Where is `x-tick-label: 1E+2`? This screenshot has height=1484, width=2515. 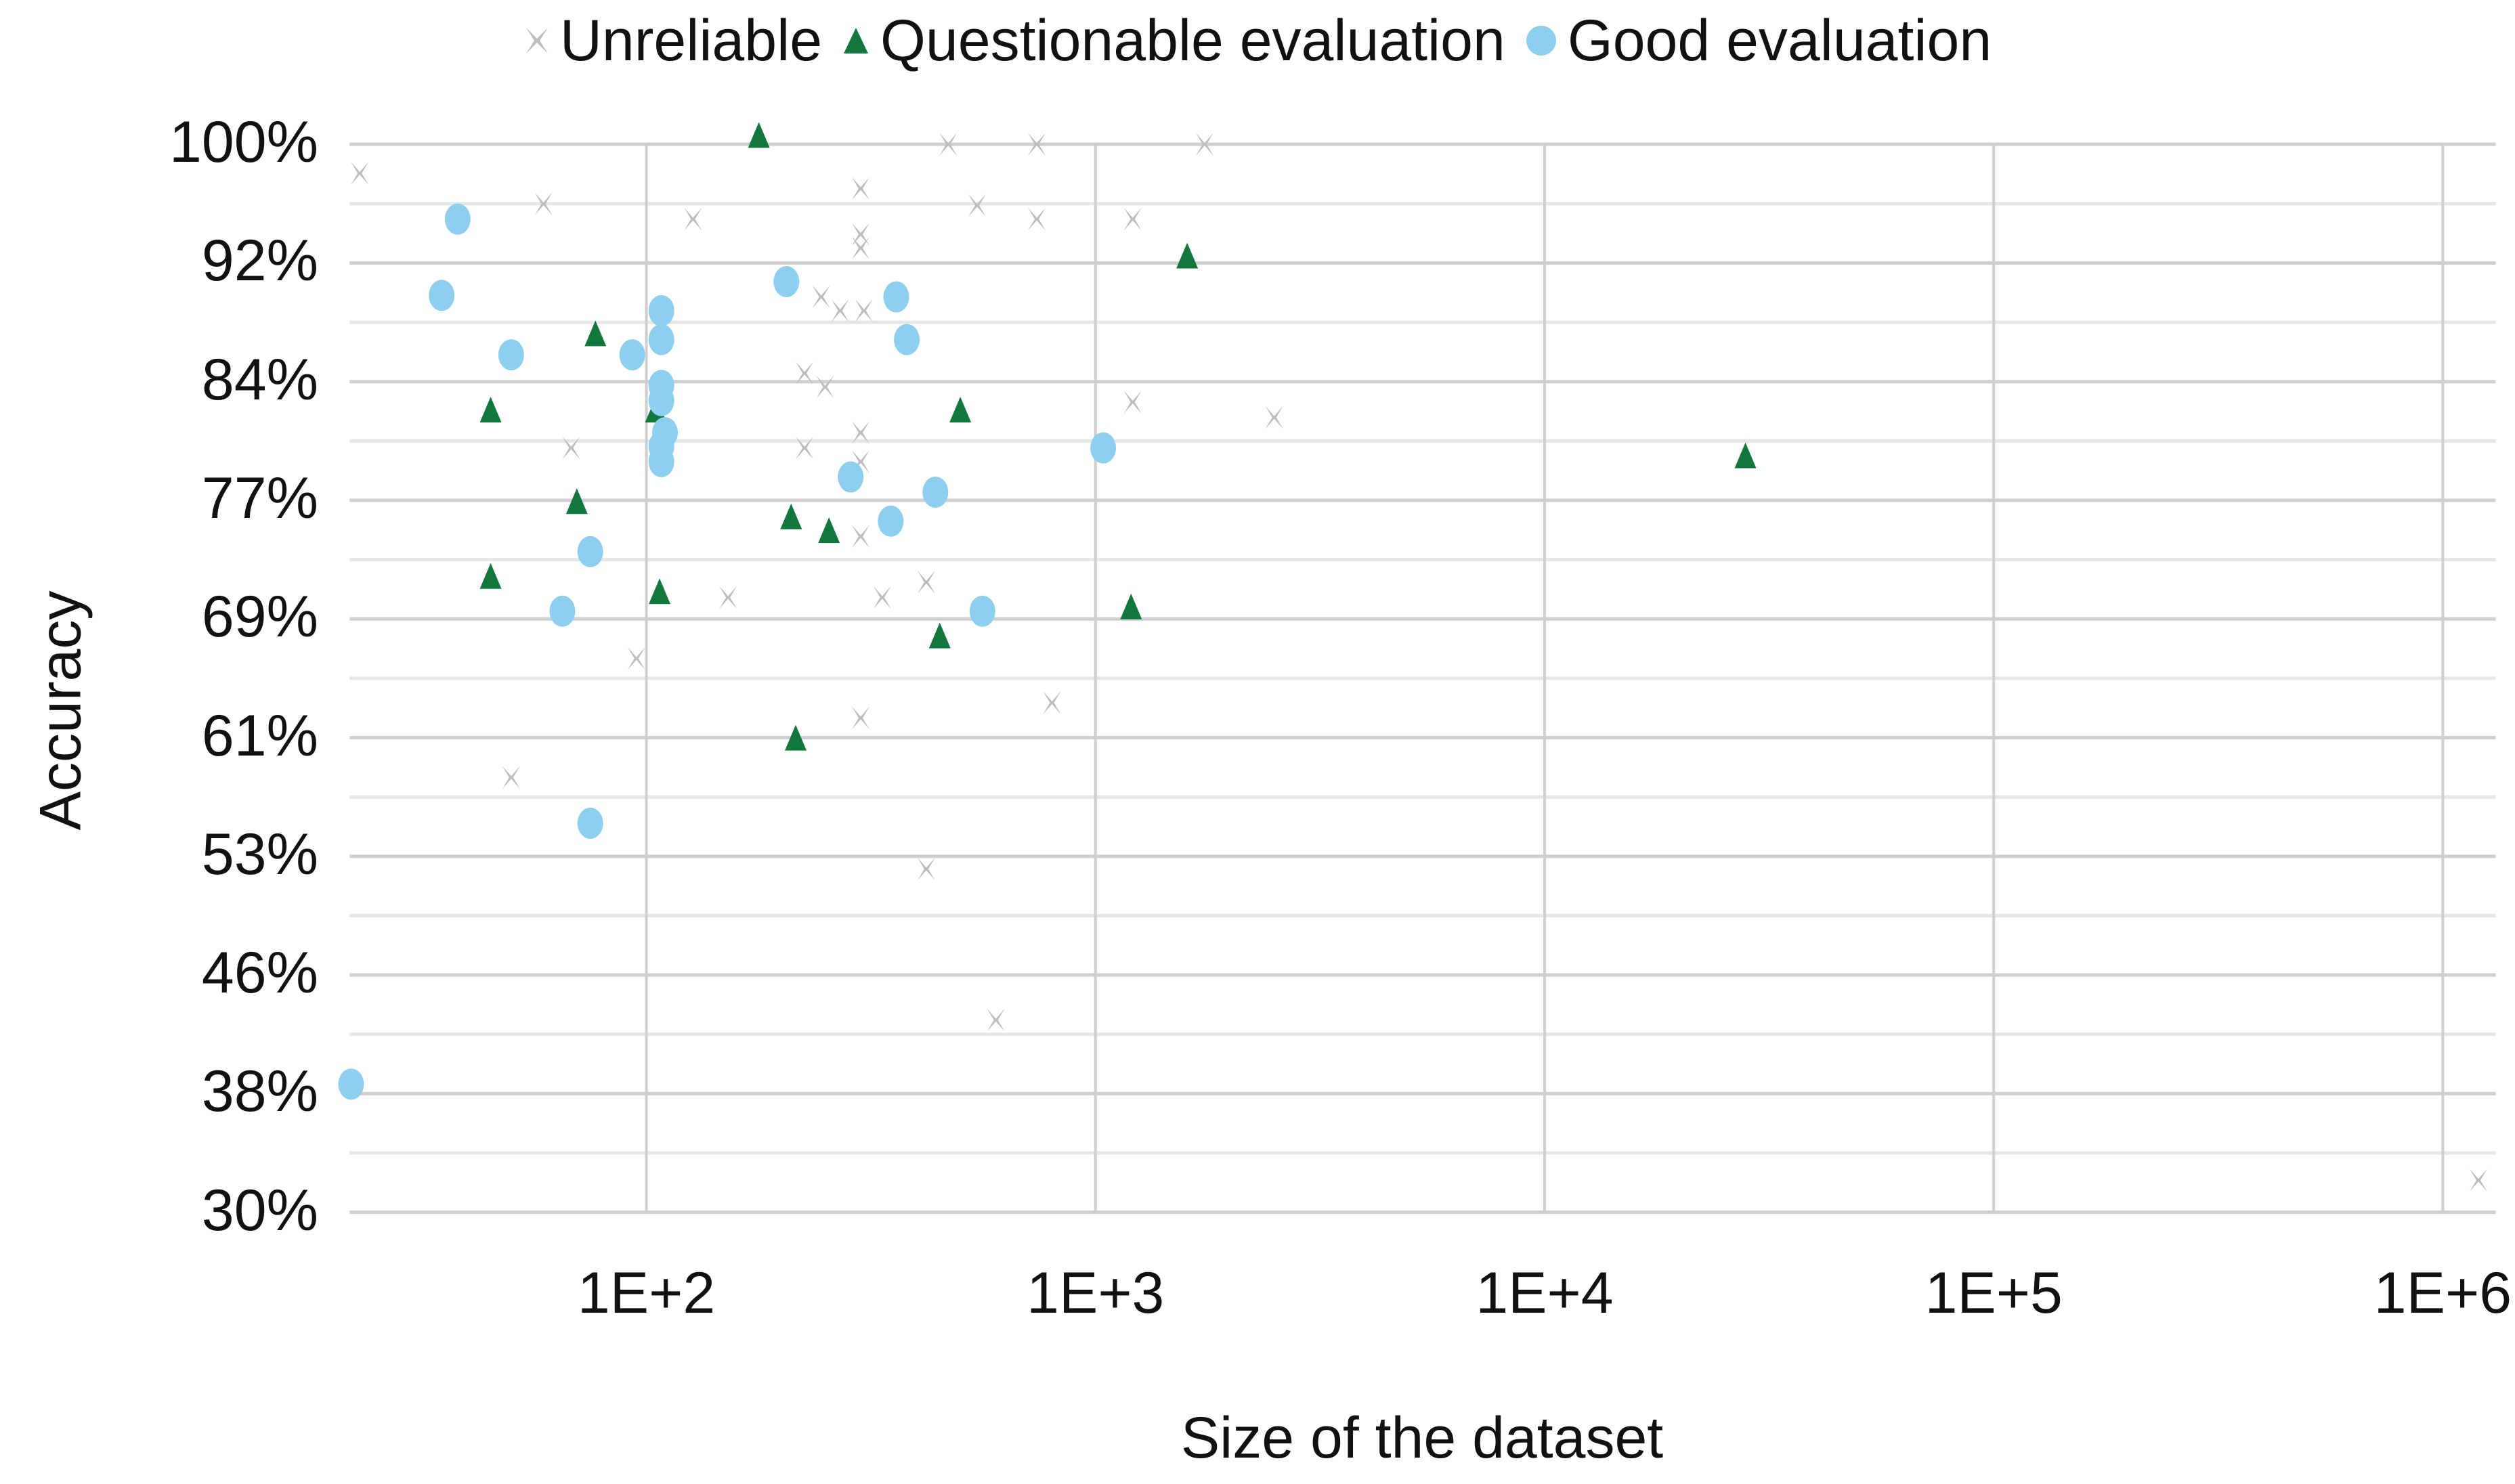 x-tick-label: 1E+2 is located at coordinates (647, 1293).